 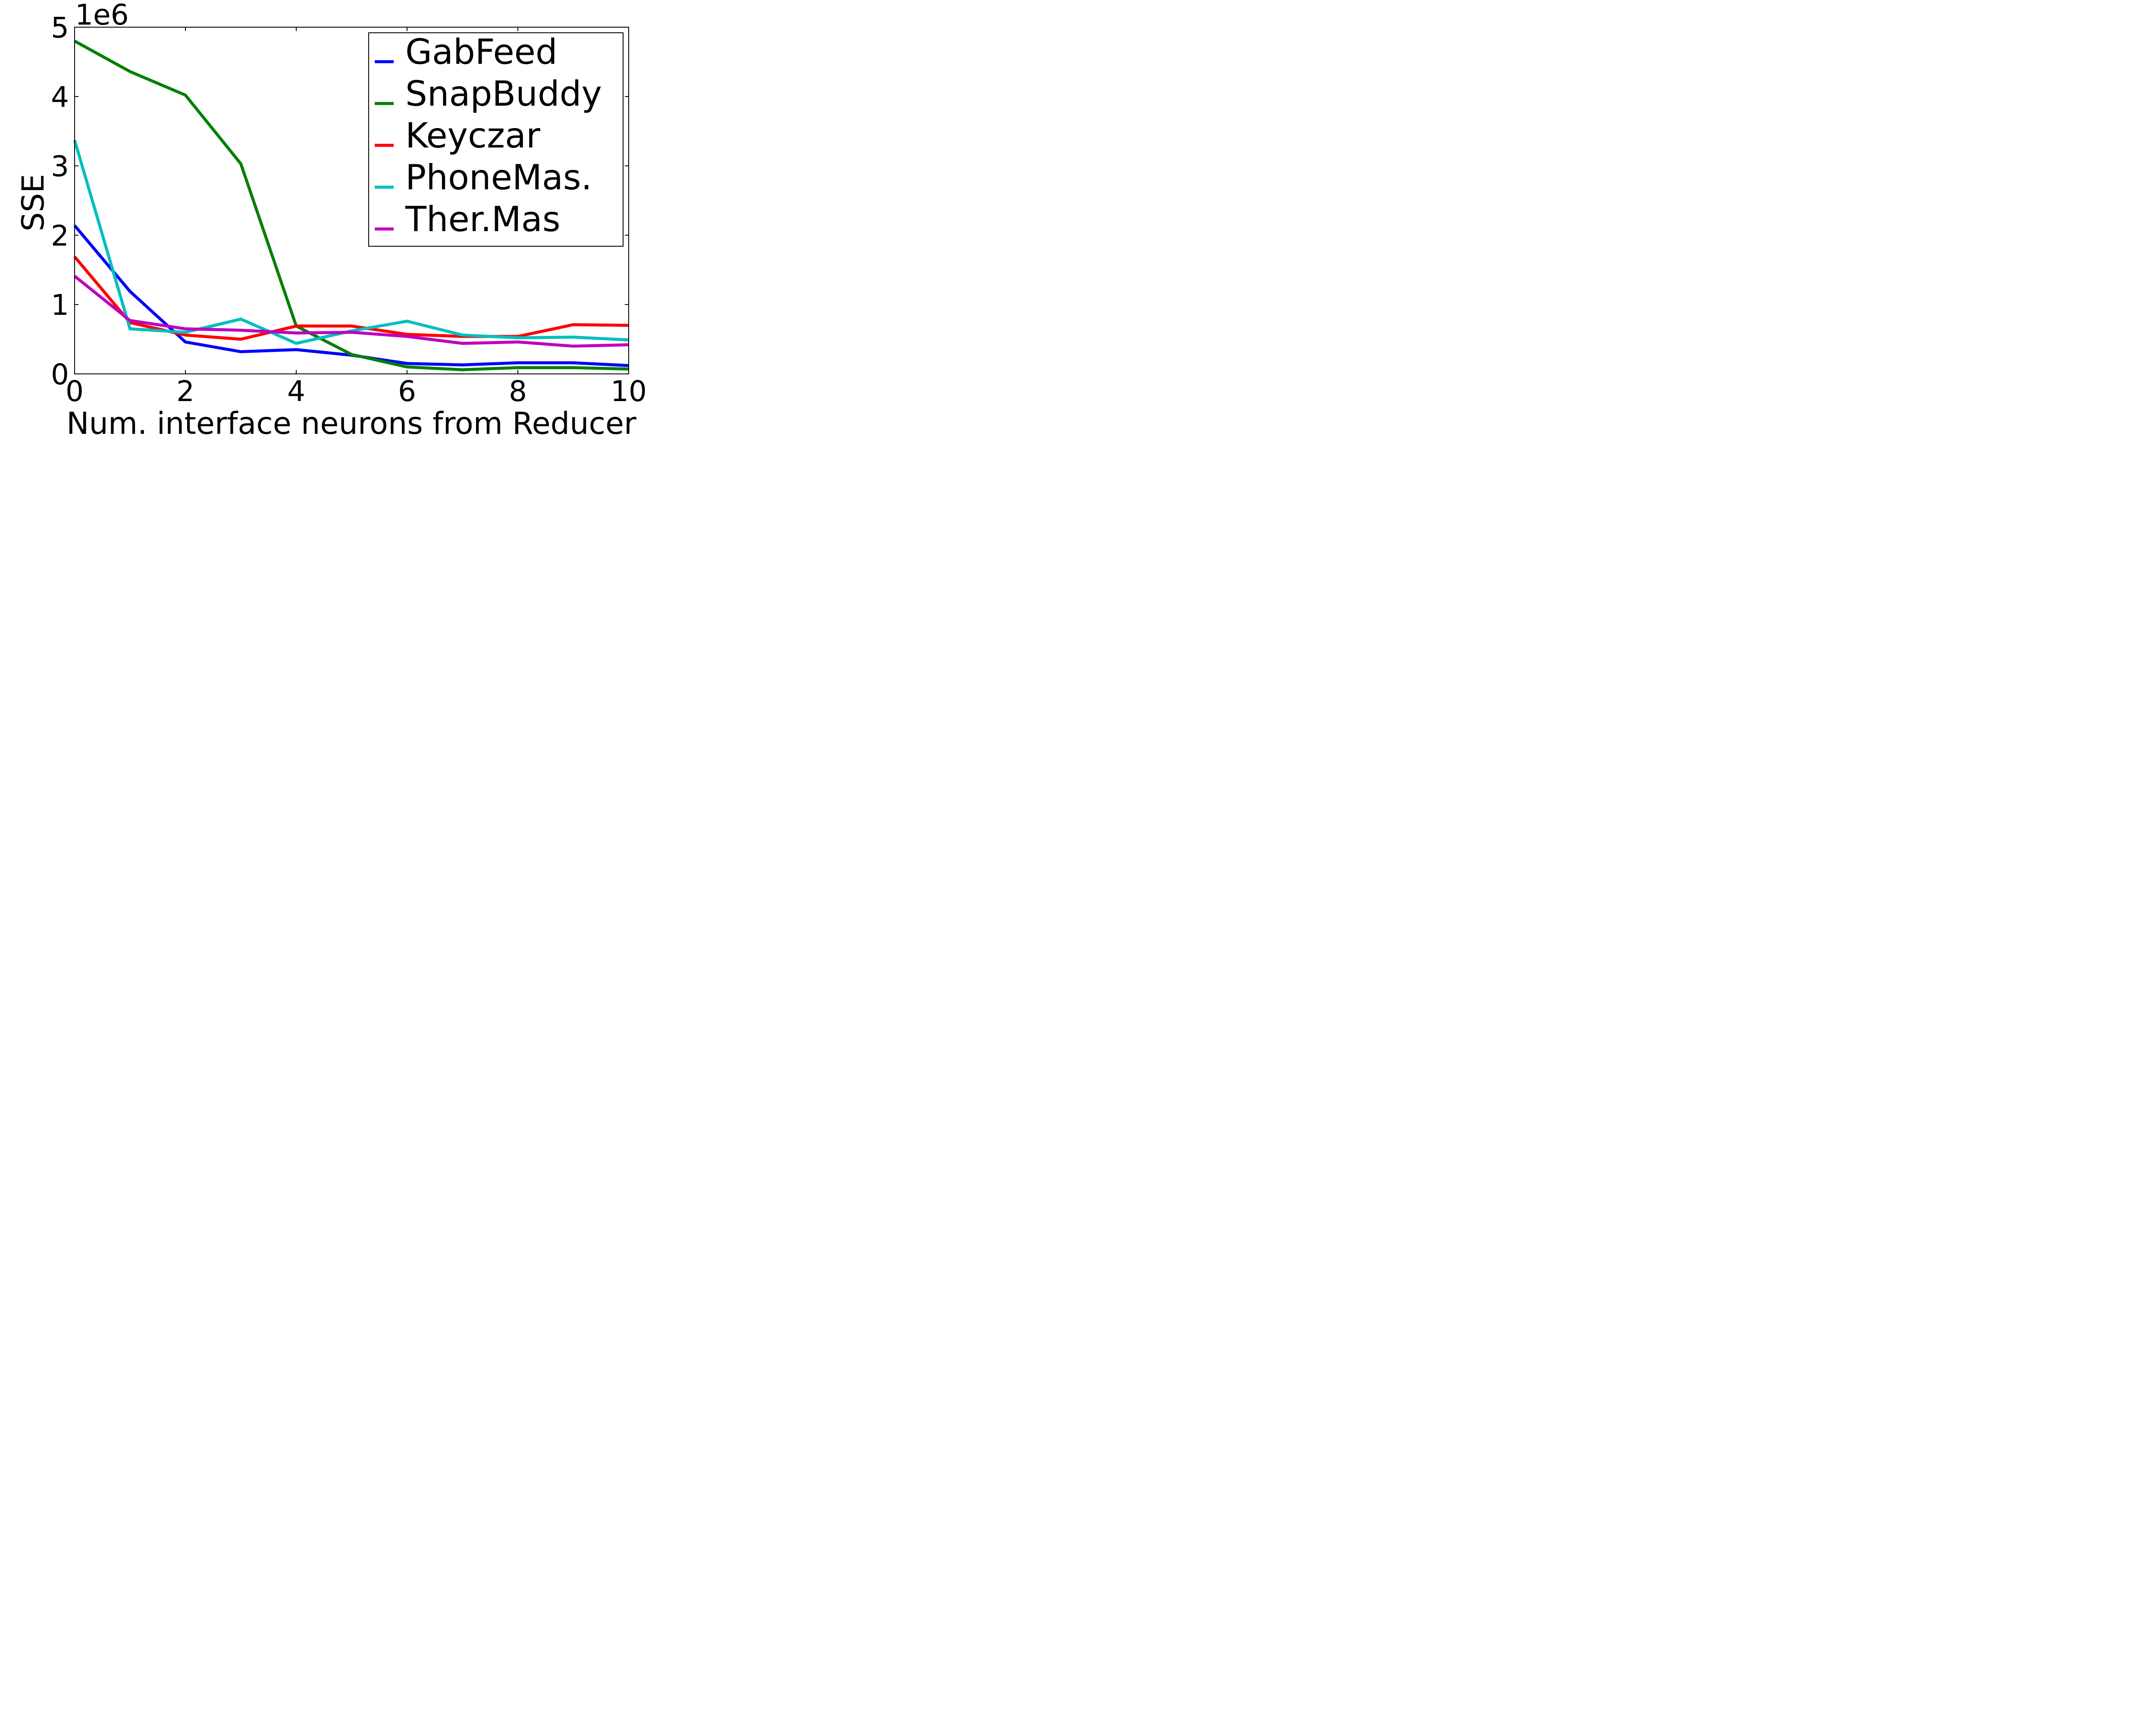 What do you see at coordinates (503, 94) in the screenshot?
I see `legend-label-1: SnapBuddy` at bounding box center [503, 94].